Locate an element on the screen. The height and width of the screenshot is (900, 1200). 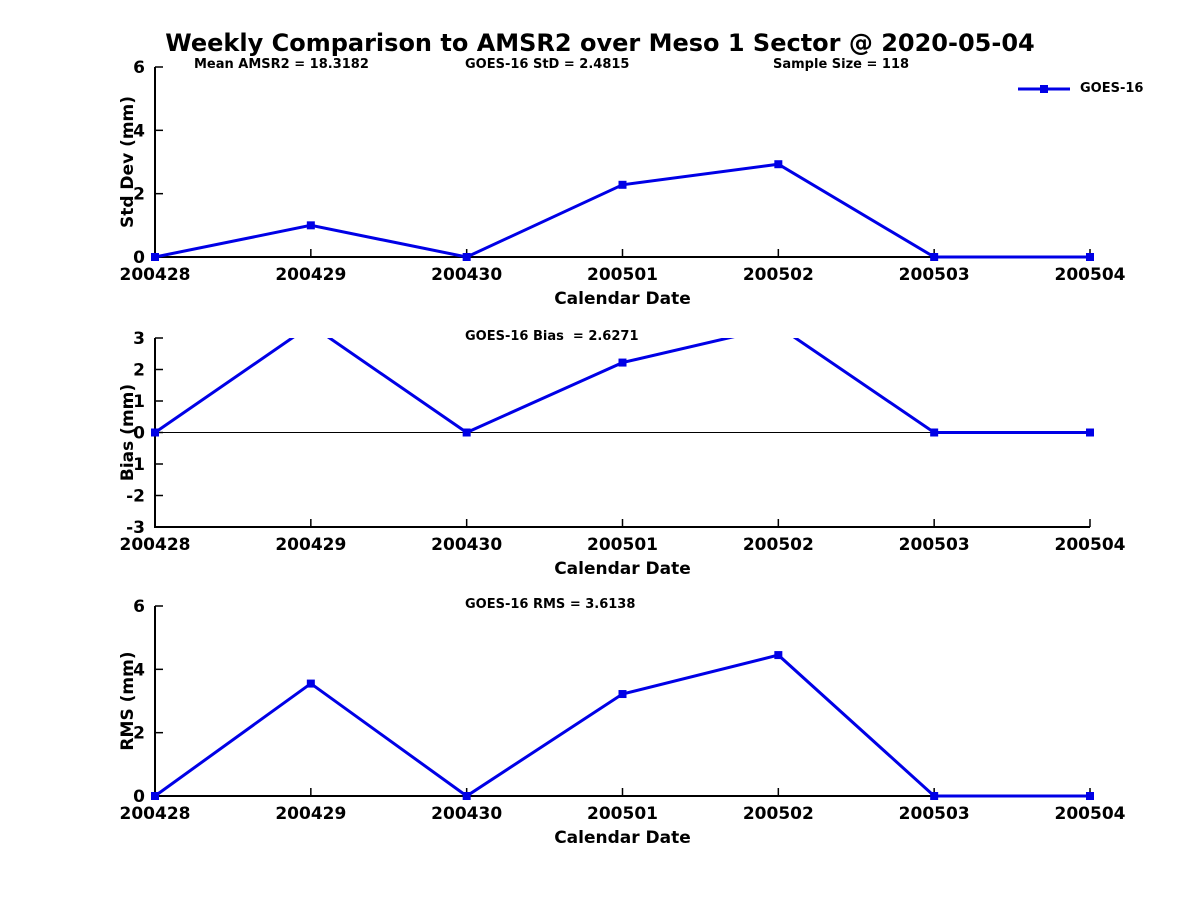
y-tick-label: 1 is located at coordinates (139, 402).